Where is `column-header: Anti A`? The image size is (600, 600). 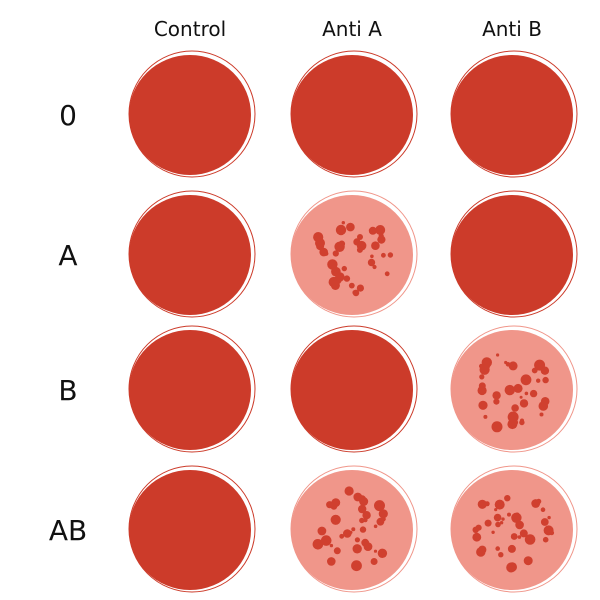
column-header: Anti A is located at coordinates (352, 29).